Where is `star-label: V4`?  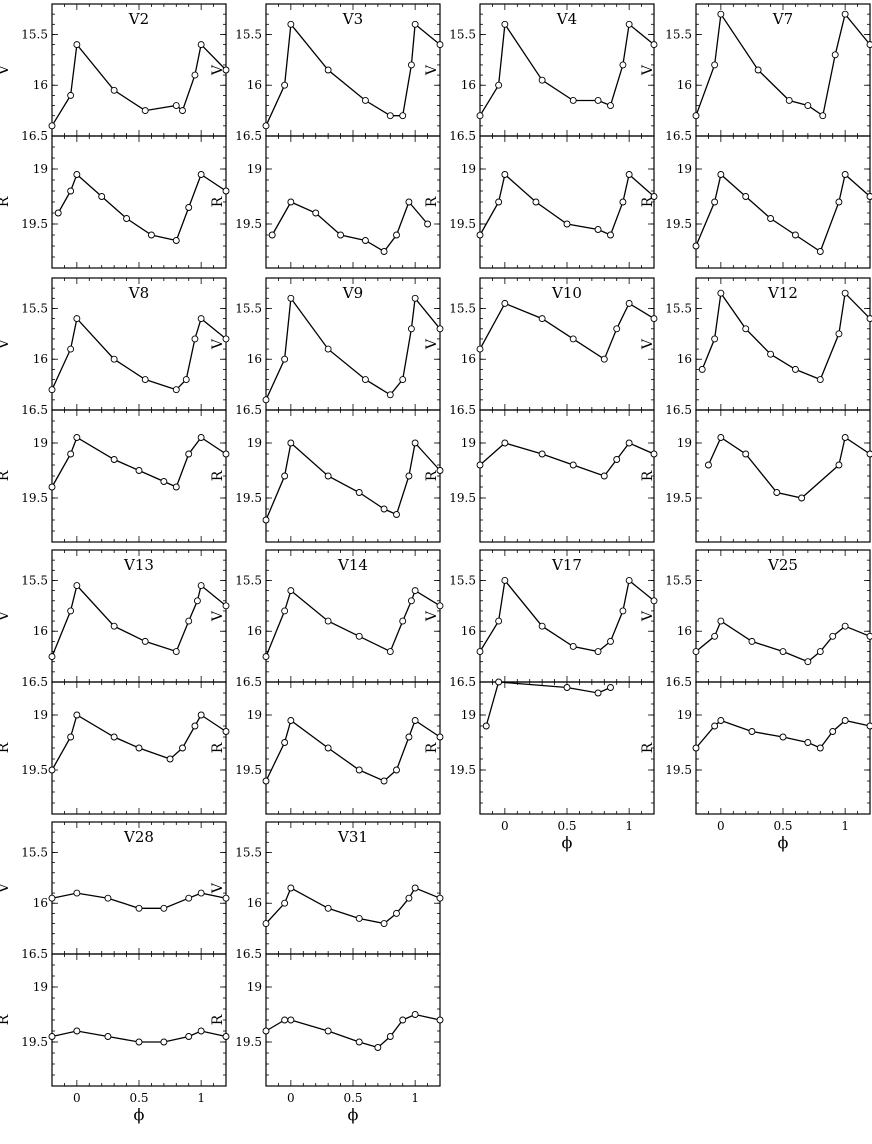
star-label: V4 is located at coordinates (566, 19).